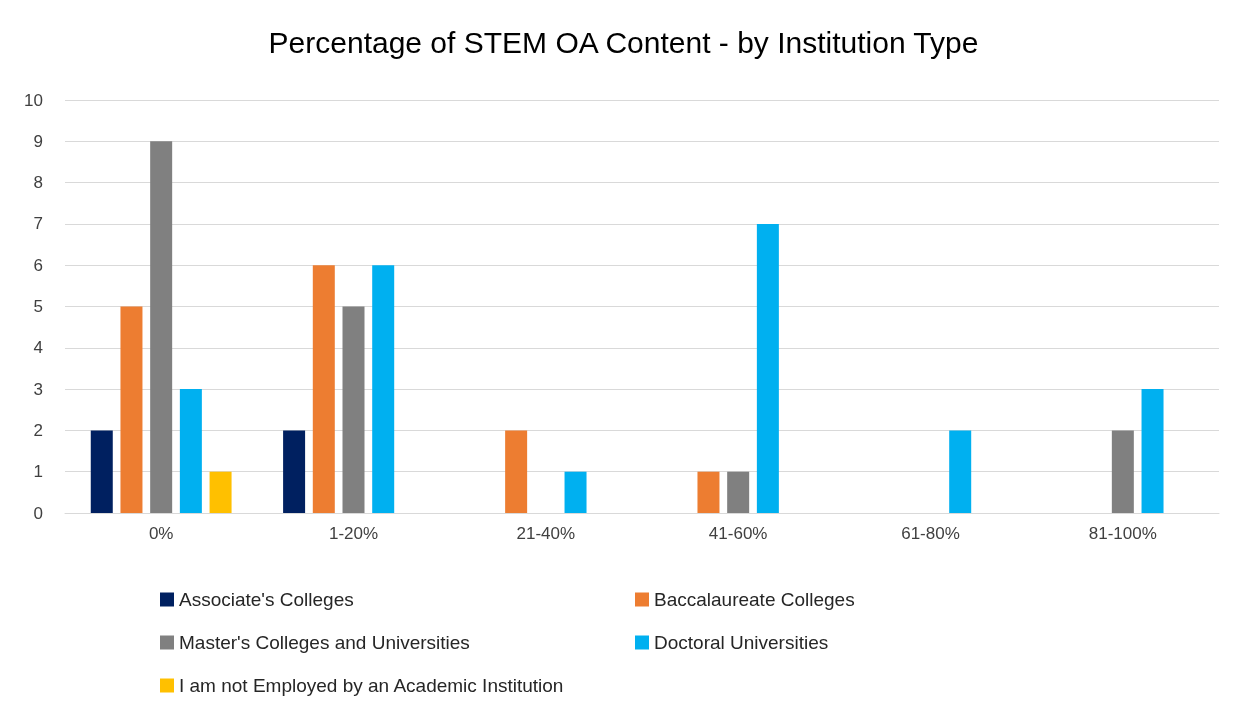  What do you see at coordinates (546, 533) in the screenshot?
I see `x-tick-label: 21-40%` at bounding box center [546, 533].